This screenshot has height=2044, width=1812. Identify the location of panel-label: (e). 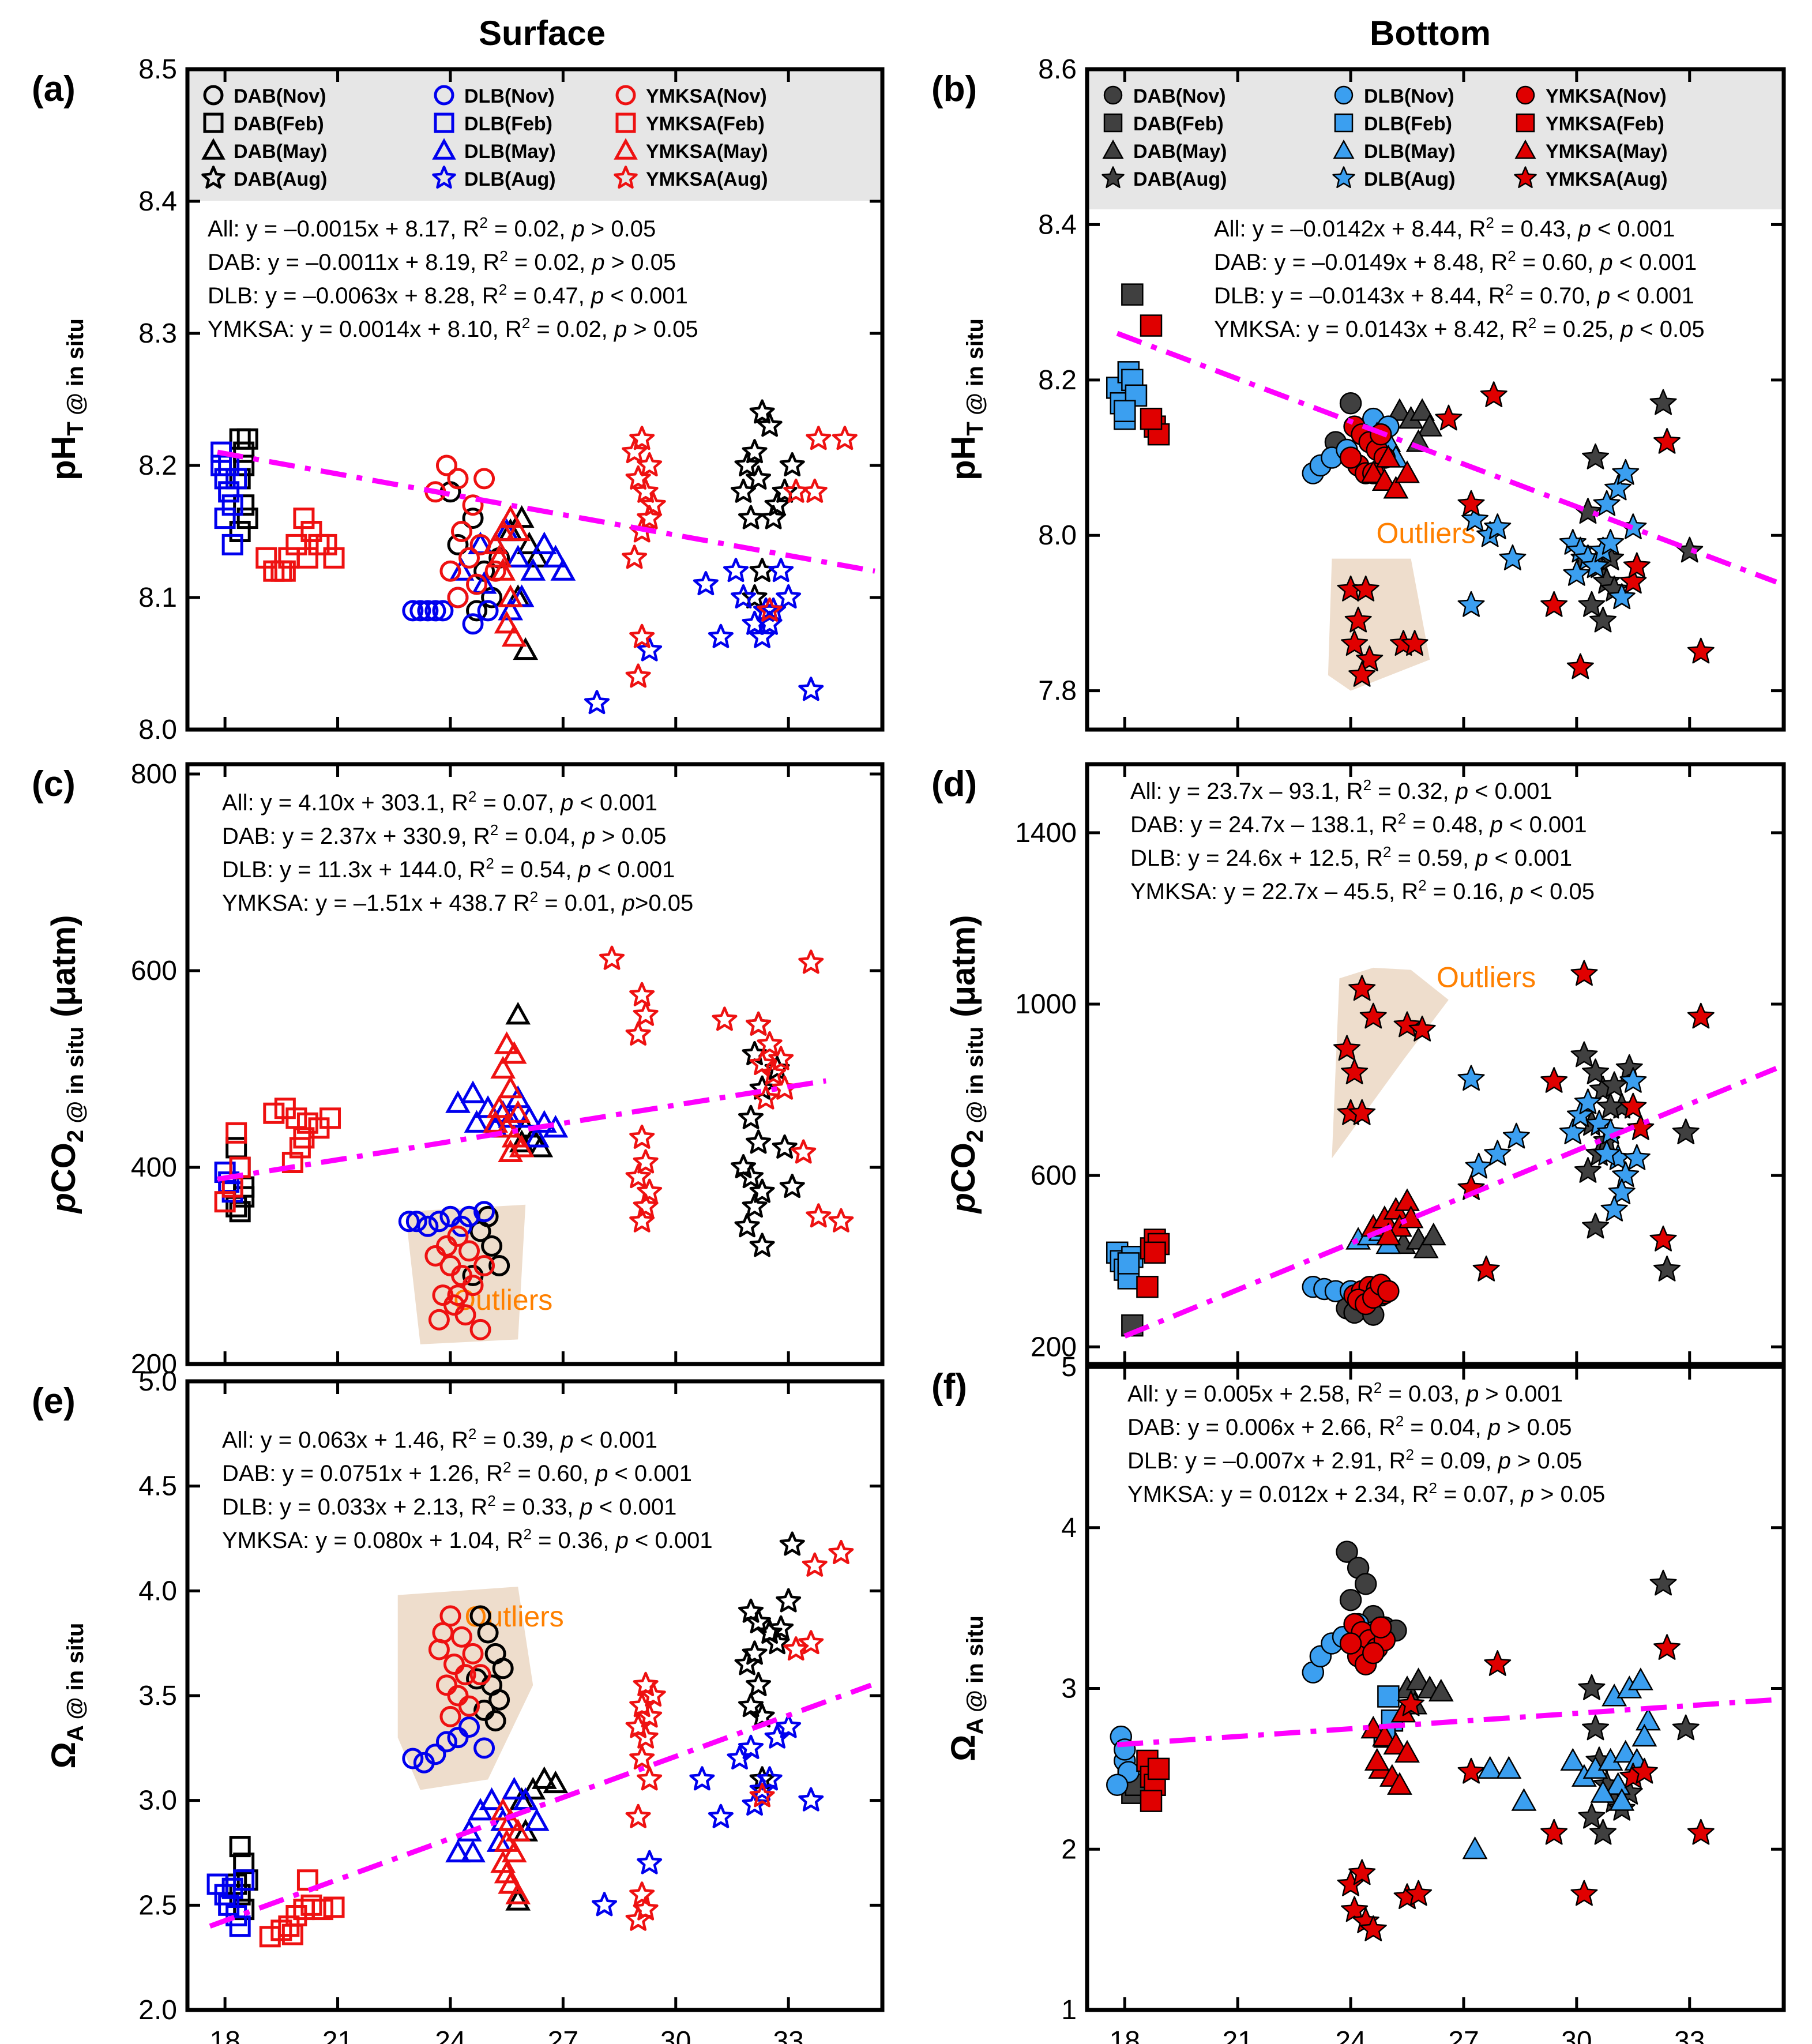
(54, 1401).